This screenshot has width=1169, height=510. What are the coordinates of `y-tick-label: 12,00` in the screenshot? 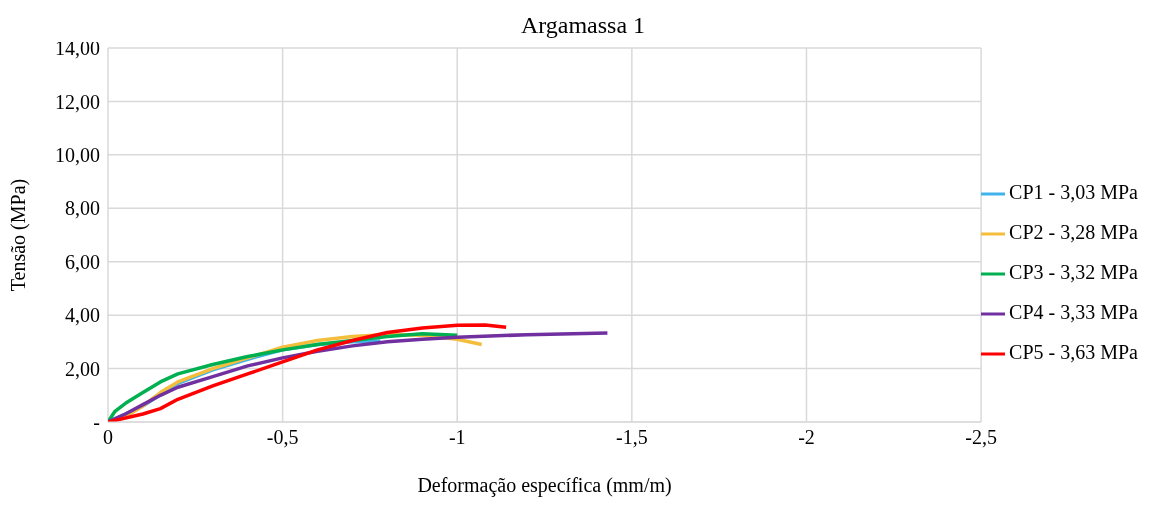 It's located at (77, 101).